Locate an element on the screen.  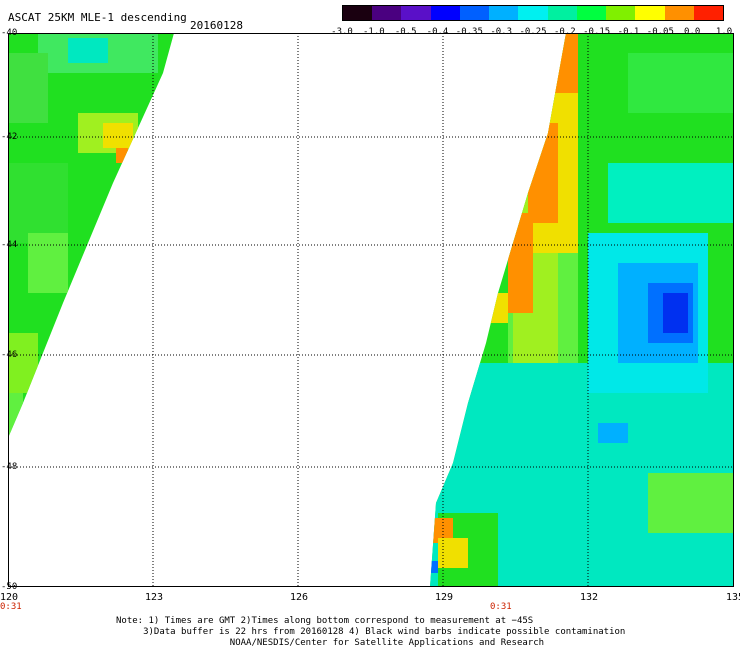
lon-label: 129 is located at coordinates (444, 597).